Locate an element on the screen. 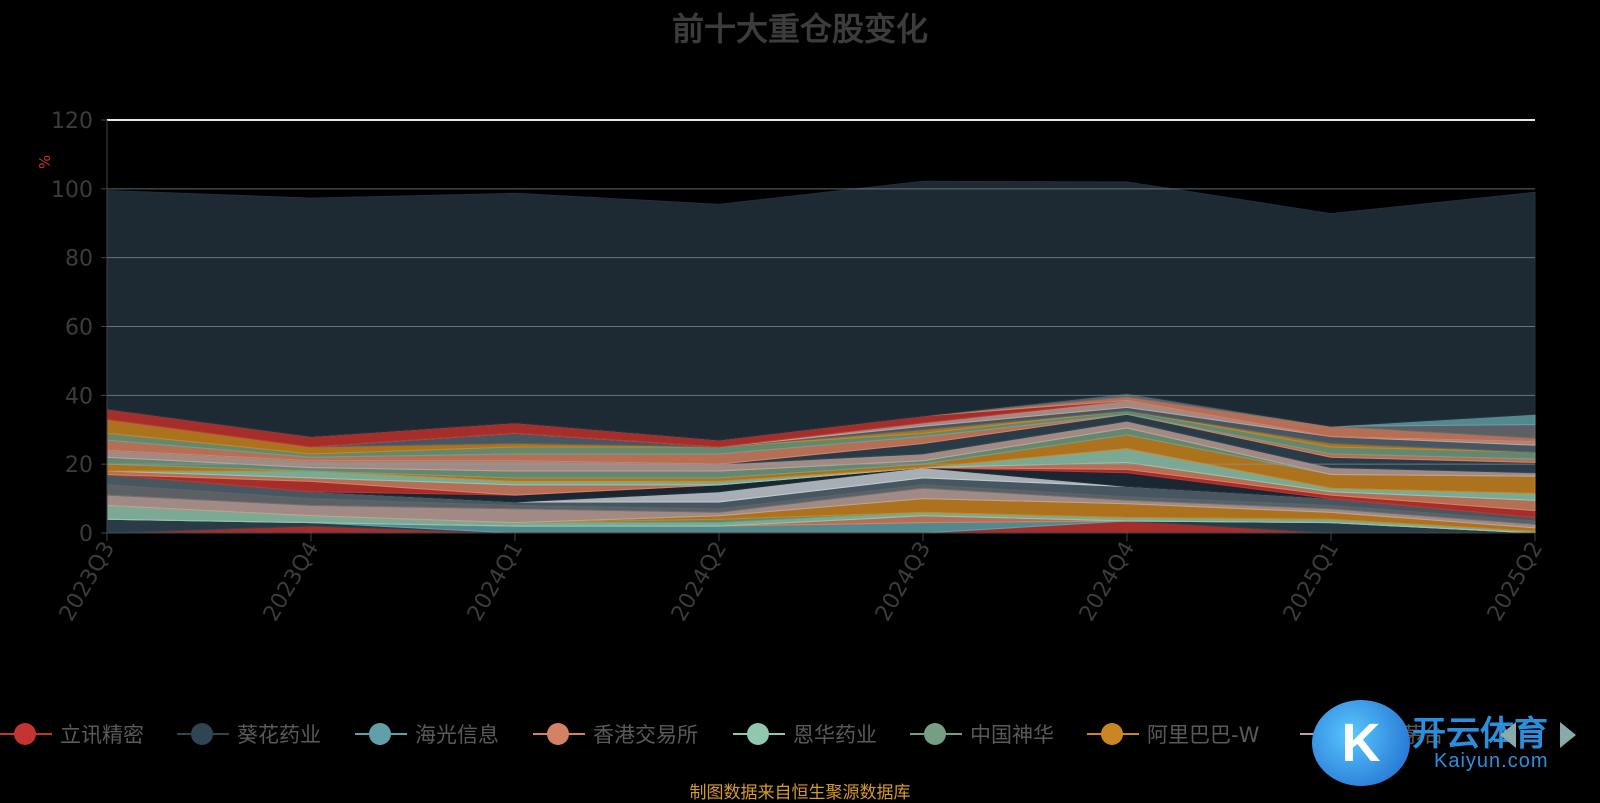 The width and height of the screenshot is (1600, 803). y-tick-label: 60 is located at coordinates (79, 328).